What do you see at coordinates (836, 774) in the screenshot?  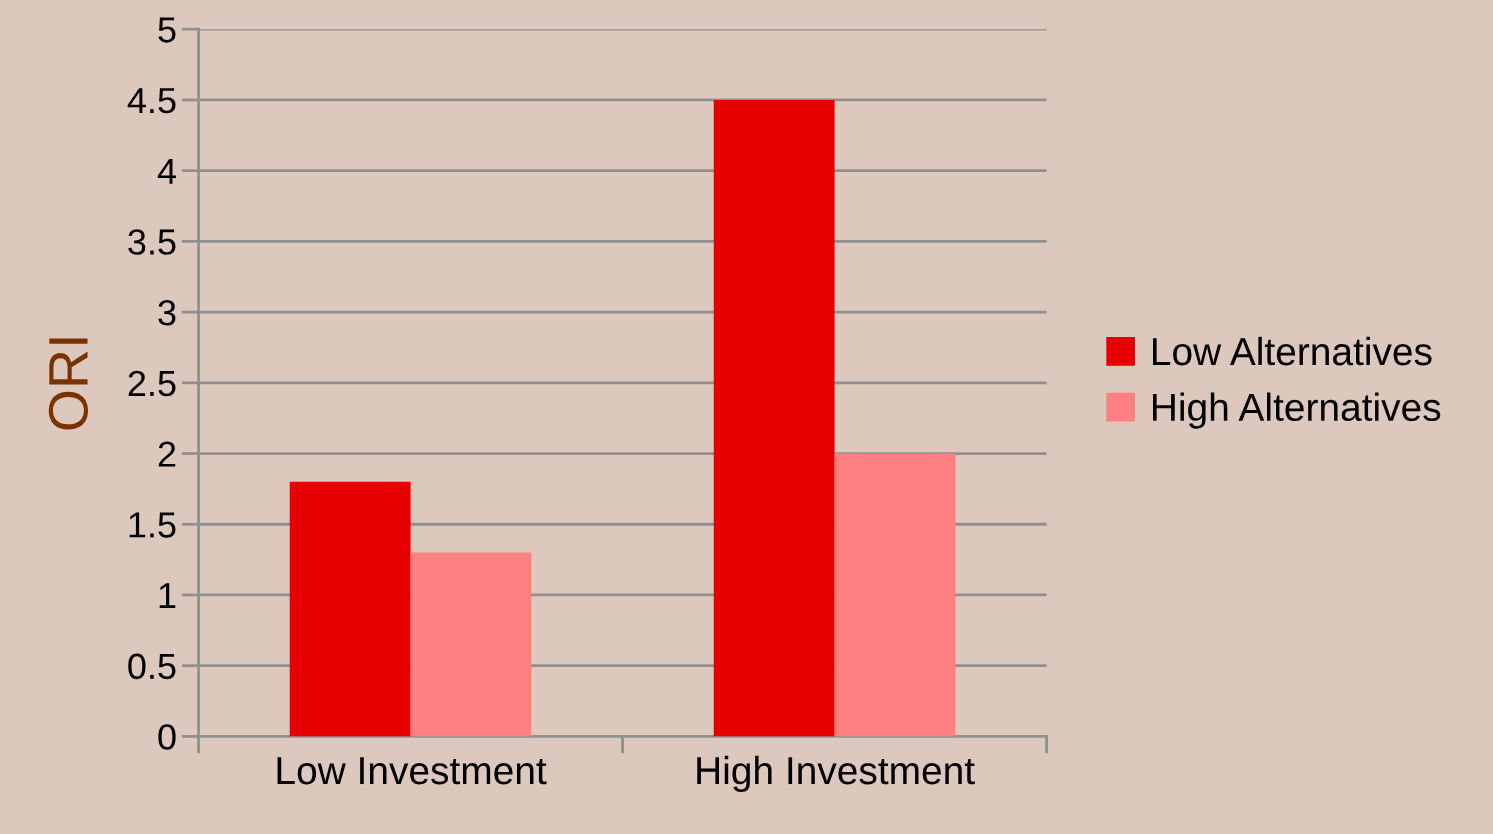 I see `x-tick-label: High Investment` at bounding box center [836, 774].